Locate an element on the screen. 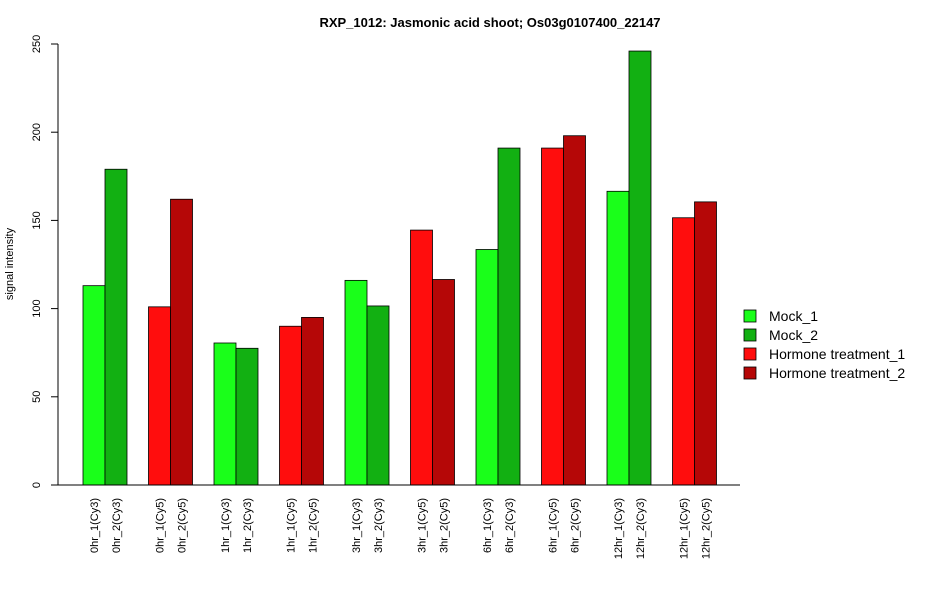 This screenshot has height=600, width=950. y-tick-label: 100 is located at coordinates (37, 308).